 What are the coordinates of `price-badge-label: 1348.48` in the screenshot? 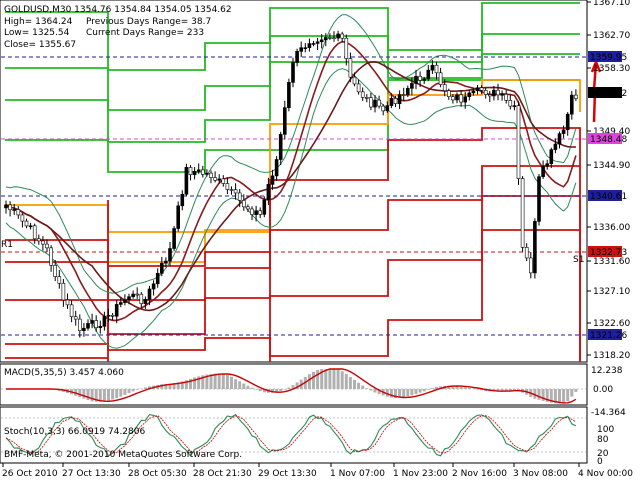 It's located at (608, 140).